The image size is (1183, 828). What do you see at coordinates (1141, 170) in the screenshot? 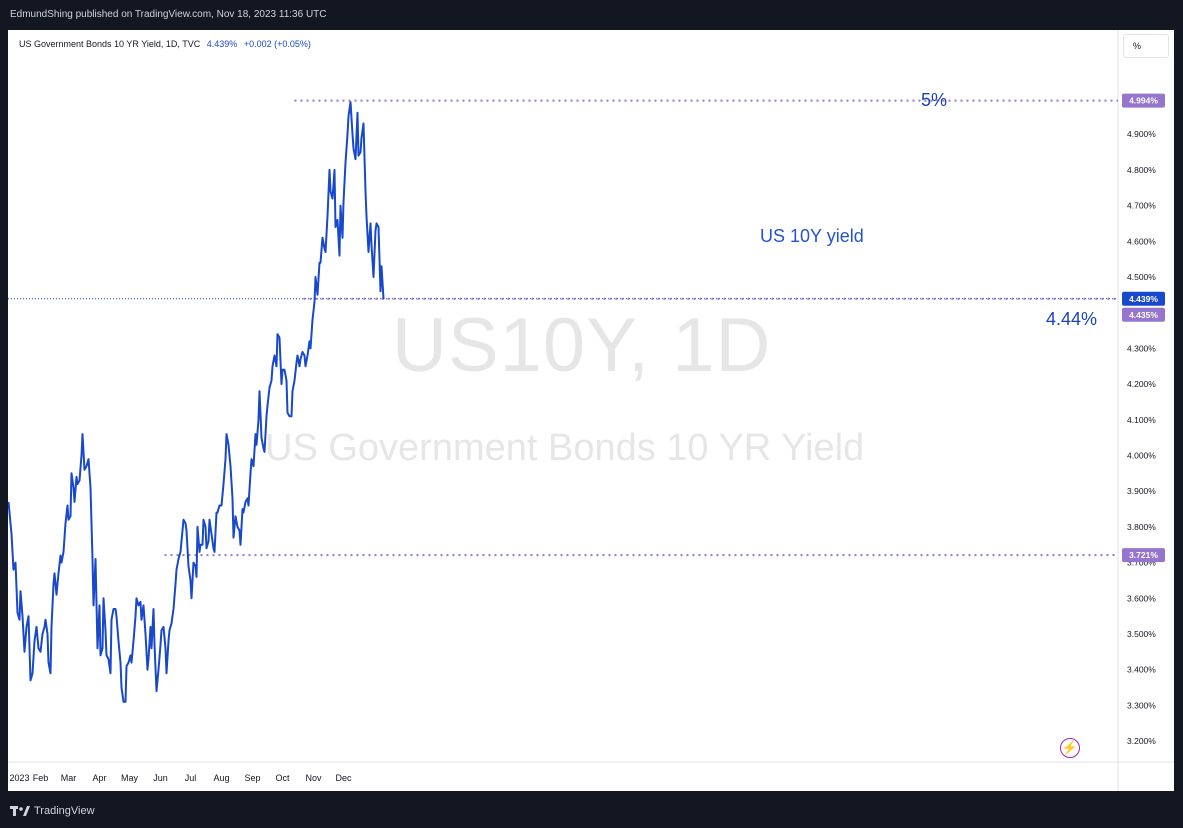
I see `price-axis-label: 4.800%` at bounding box center [1141, 170].